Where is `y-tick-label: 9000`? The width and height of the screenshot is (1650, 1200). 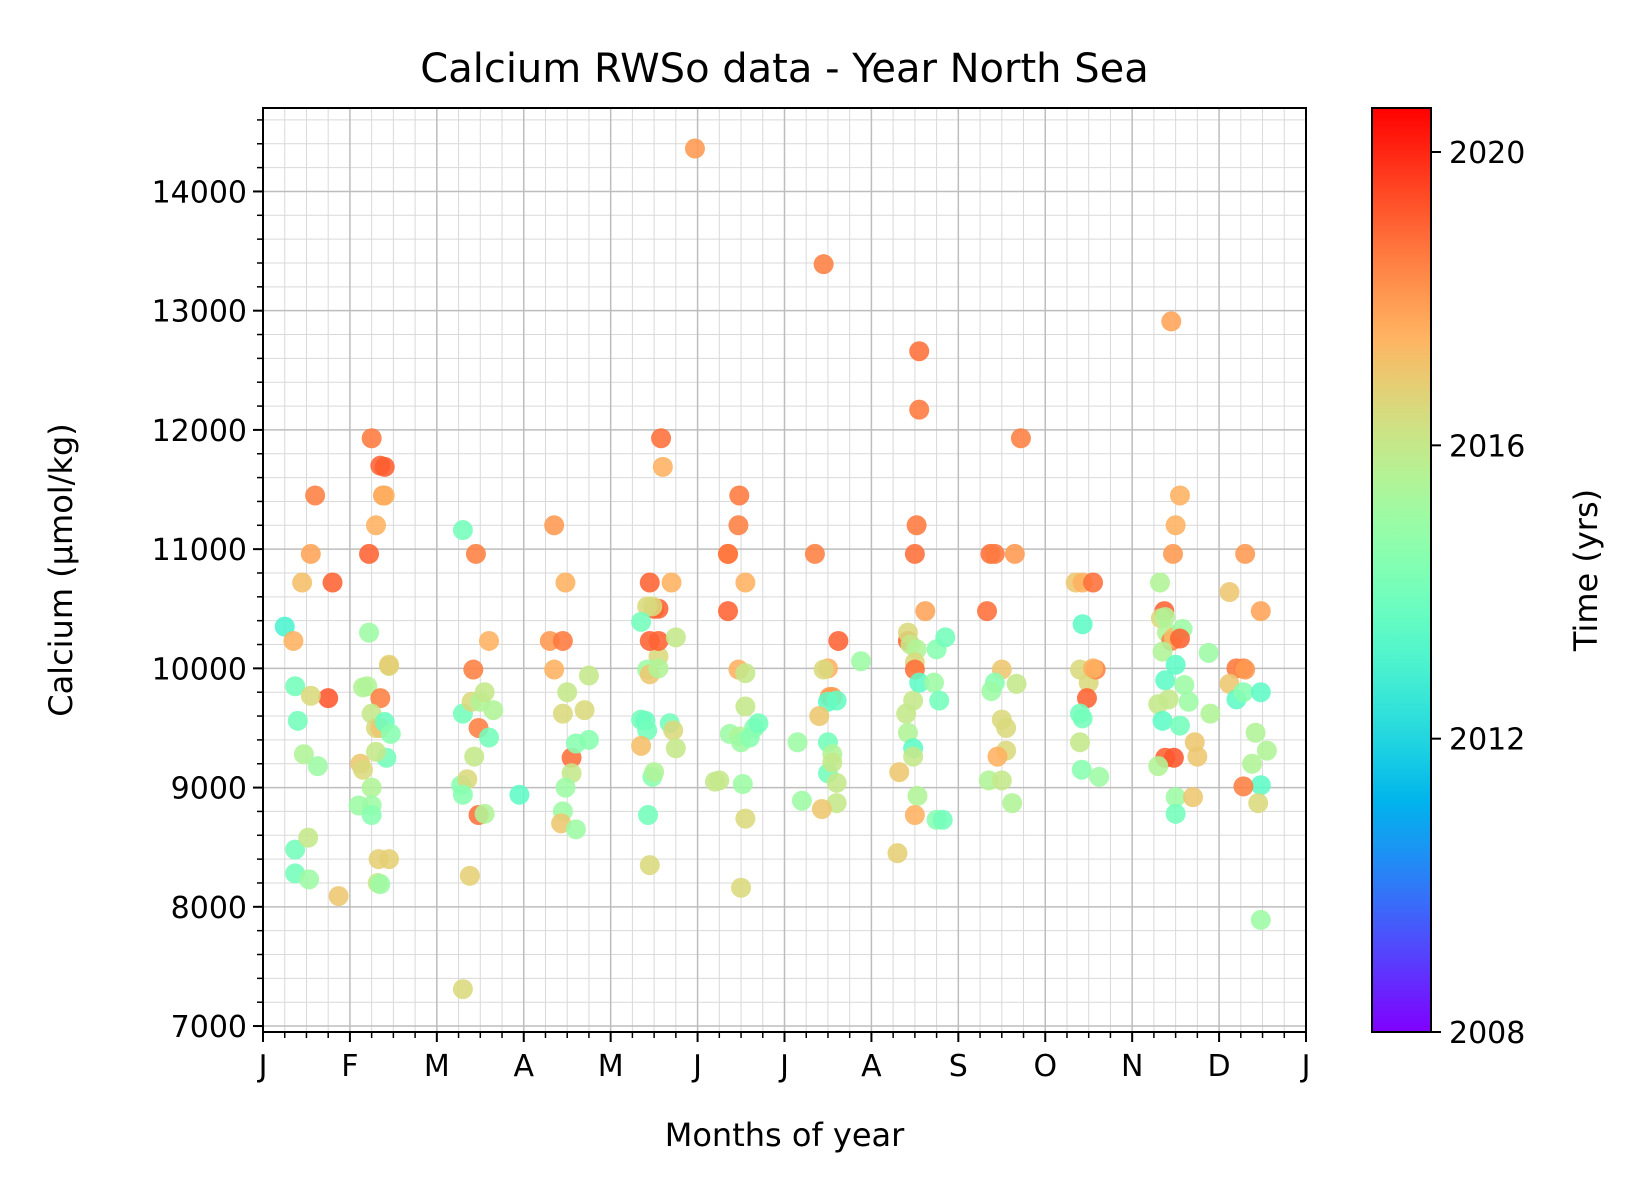 y-tick-label: 9000 is located at coordinates (209, 789).